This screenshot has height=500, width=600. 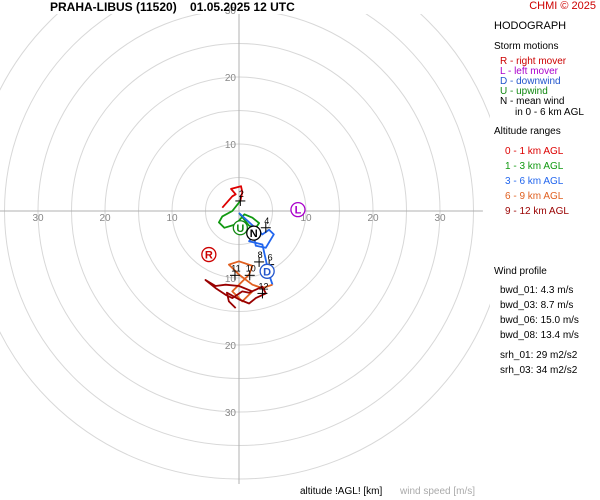 What do you see at coordinates (539, 320) in the screenshot?
I see `wind-profile-item: bwd_06: 15.0 m/s` at bounding box center [539, 320].